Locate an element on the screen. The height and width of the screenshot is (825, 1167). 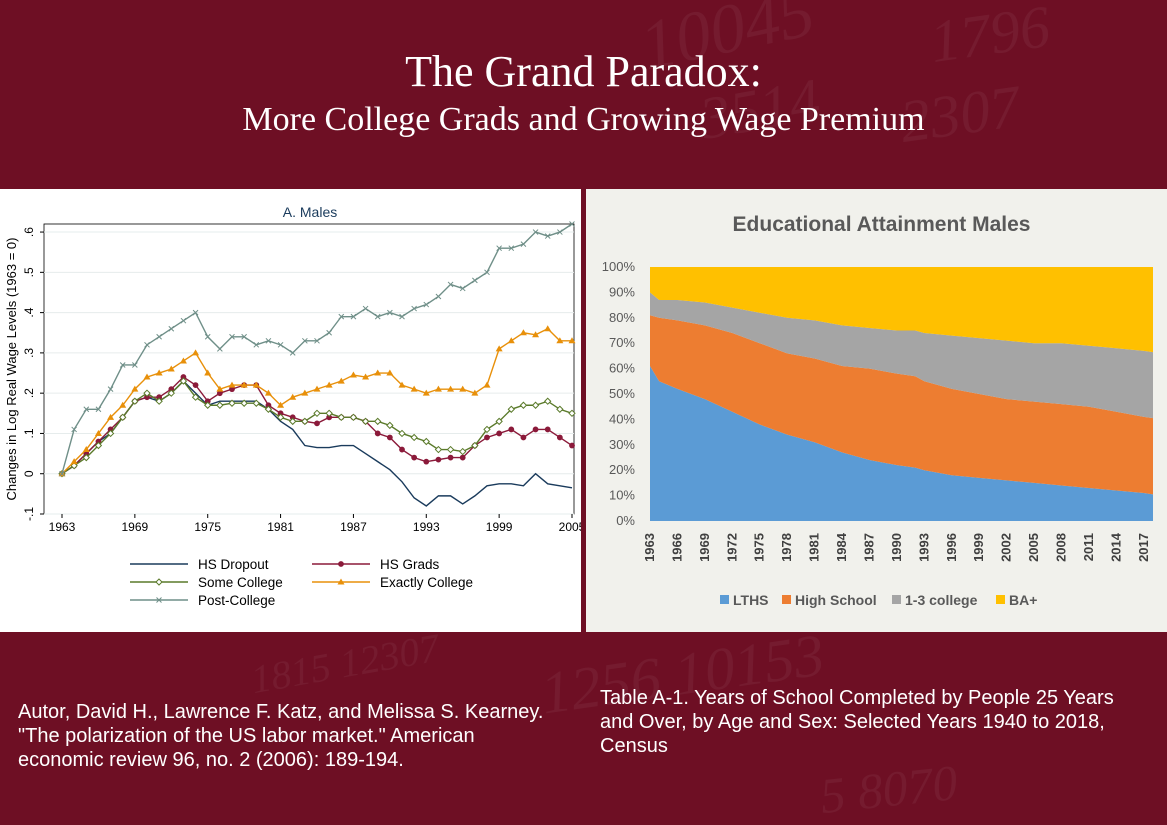
legend-label: Exactly College is located at coordinates (426, 582).